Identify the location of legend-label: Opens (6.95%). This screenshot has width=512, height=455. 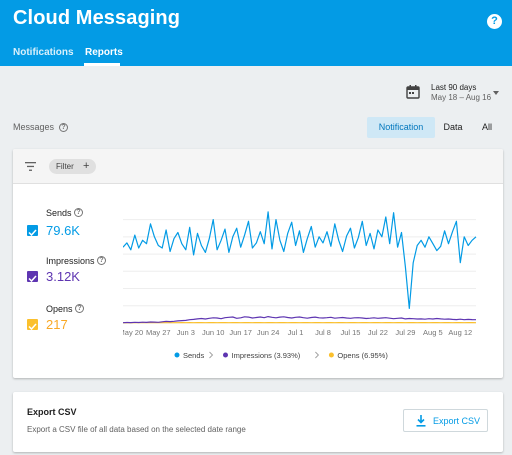
(362, 355).